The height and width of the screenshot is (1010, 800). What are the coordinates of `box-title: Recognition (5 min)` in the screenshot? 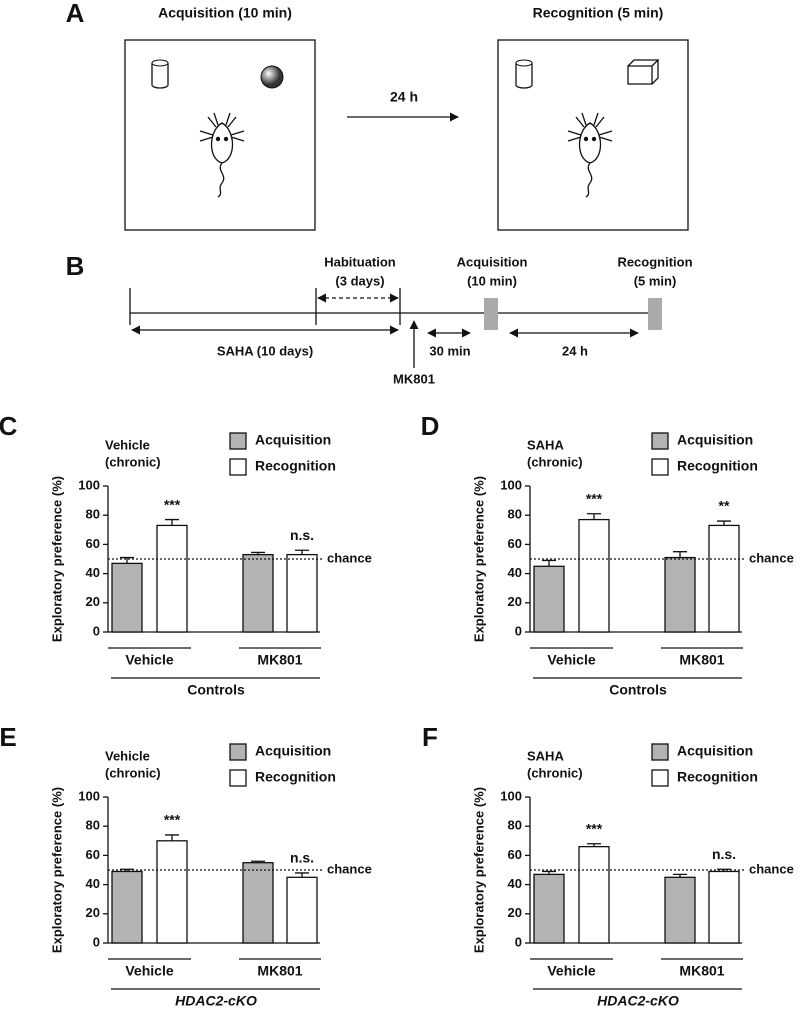 It's located at (598, 13).